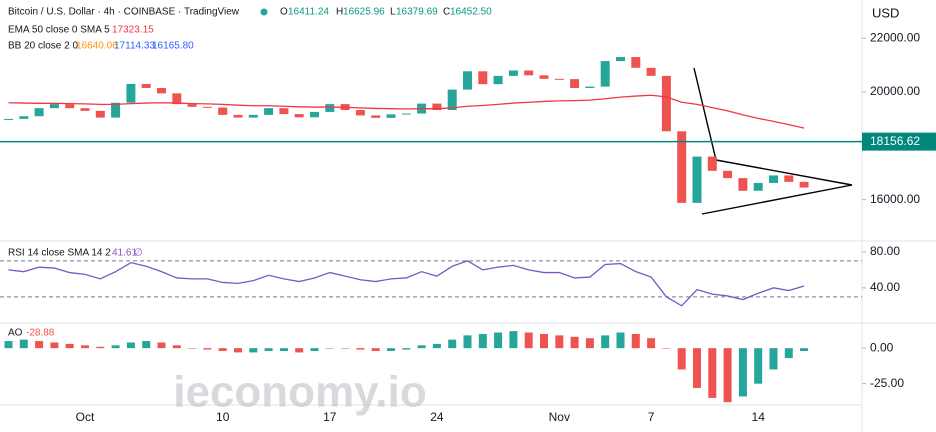 The image size is (936, 432). What do you see at coordinates (284, 12) in the screenshot?
I see `ohlc-label: O` at bounding box center [284, 12].